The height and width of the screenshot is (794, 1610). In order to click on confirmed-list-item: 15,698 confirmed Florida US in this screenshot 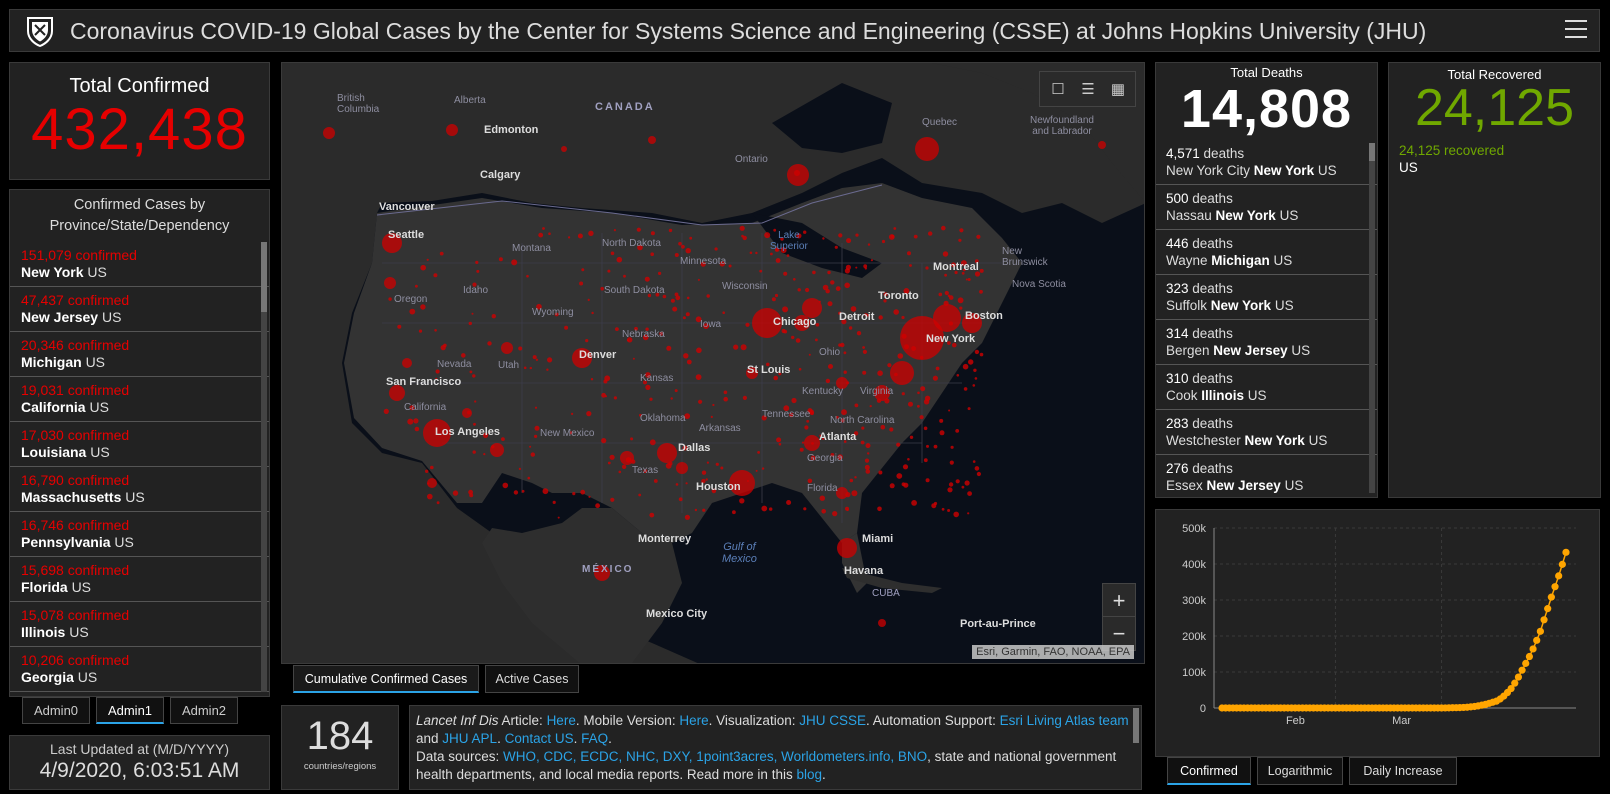, I will do `click(139, 579)`.